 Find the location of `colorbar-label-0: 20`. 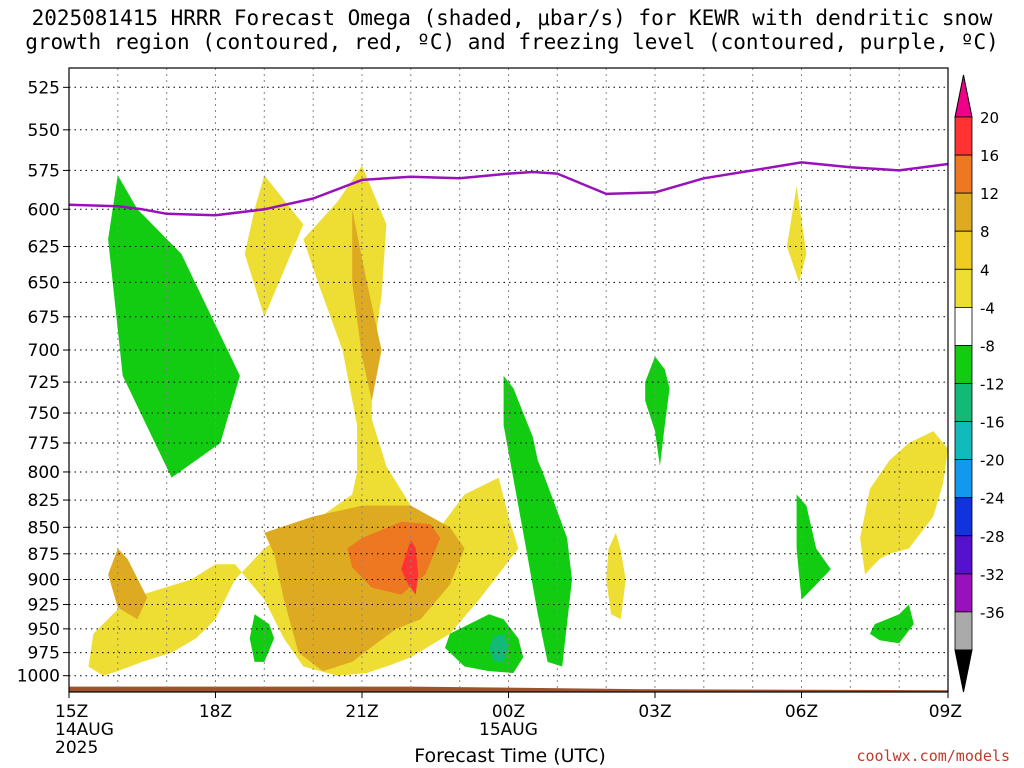

colorbar-label-0: 20 is located at coordinates (989, 118).